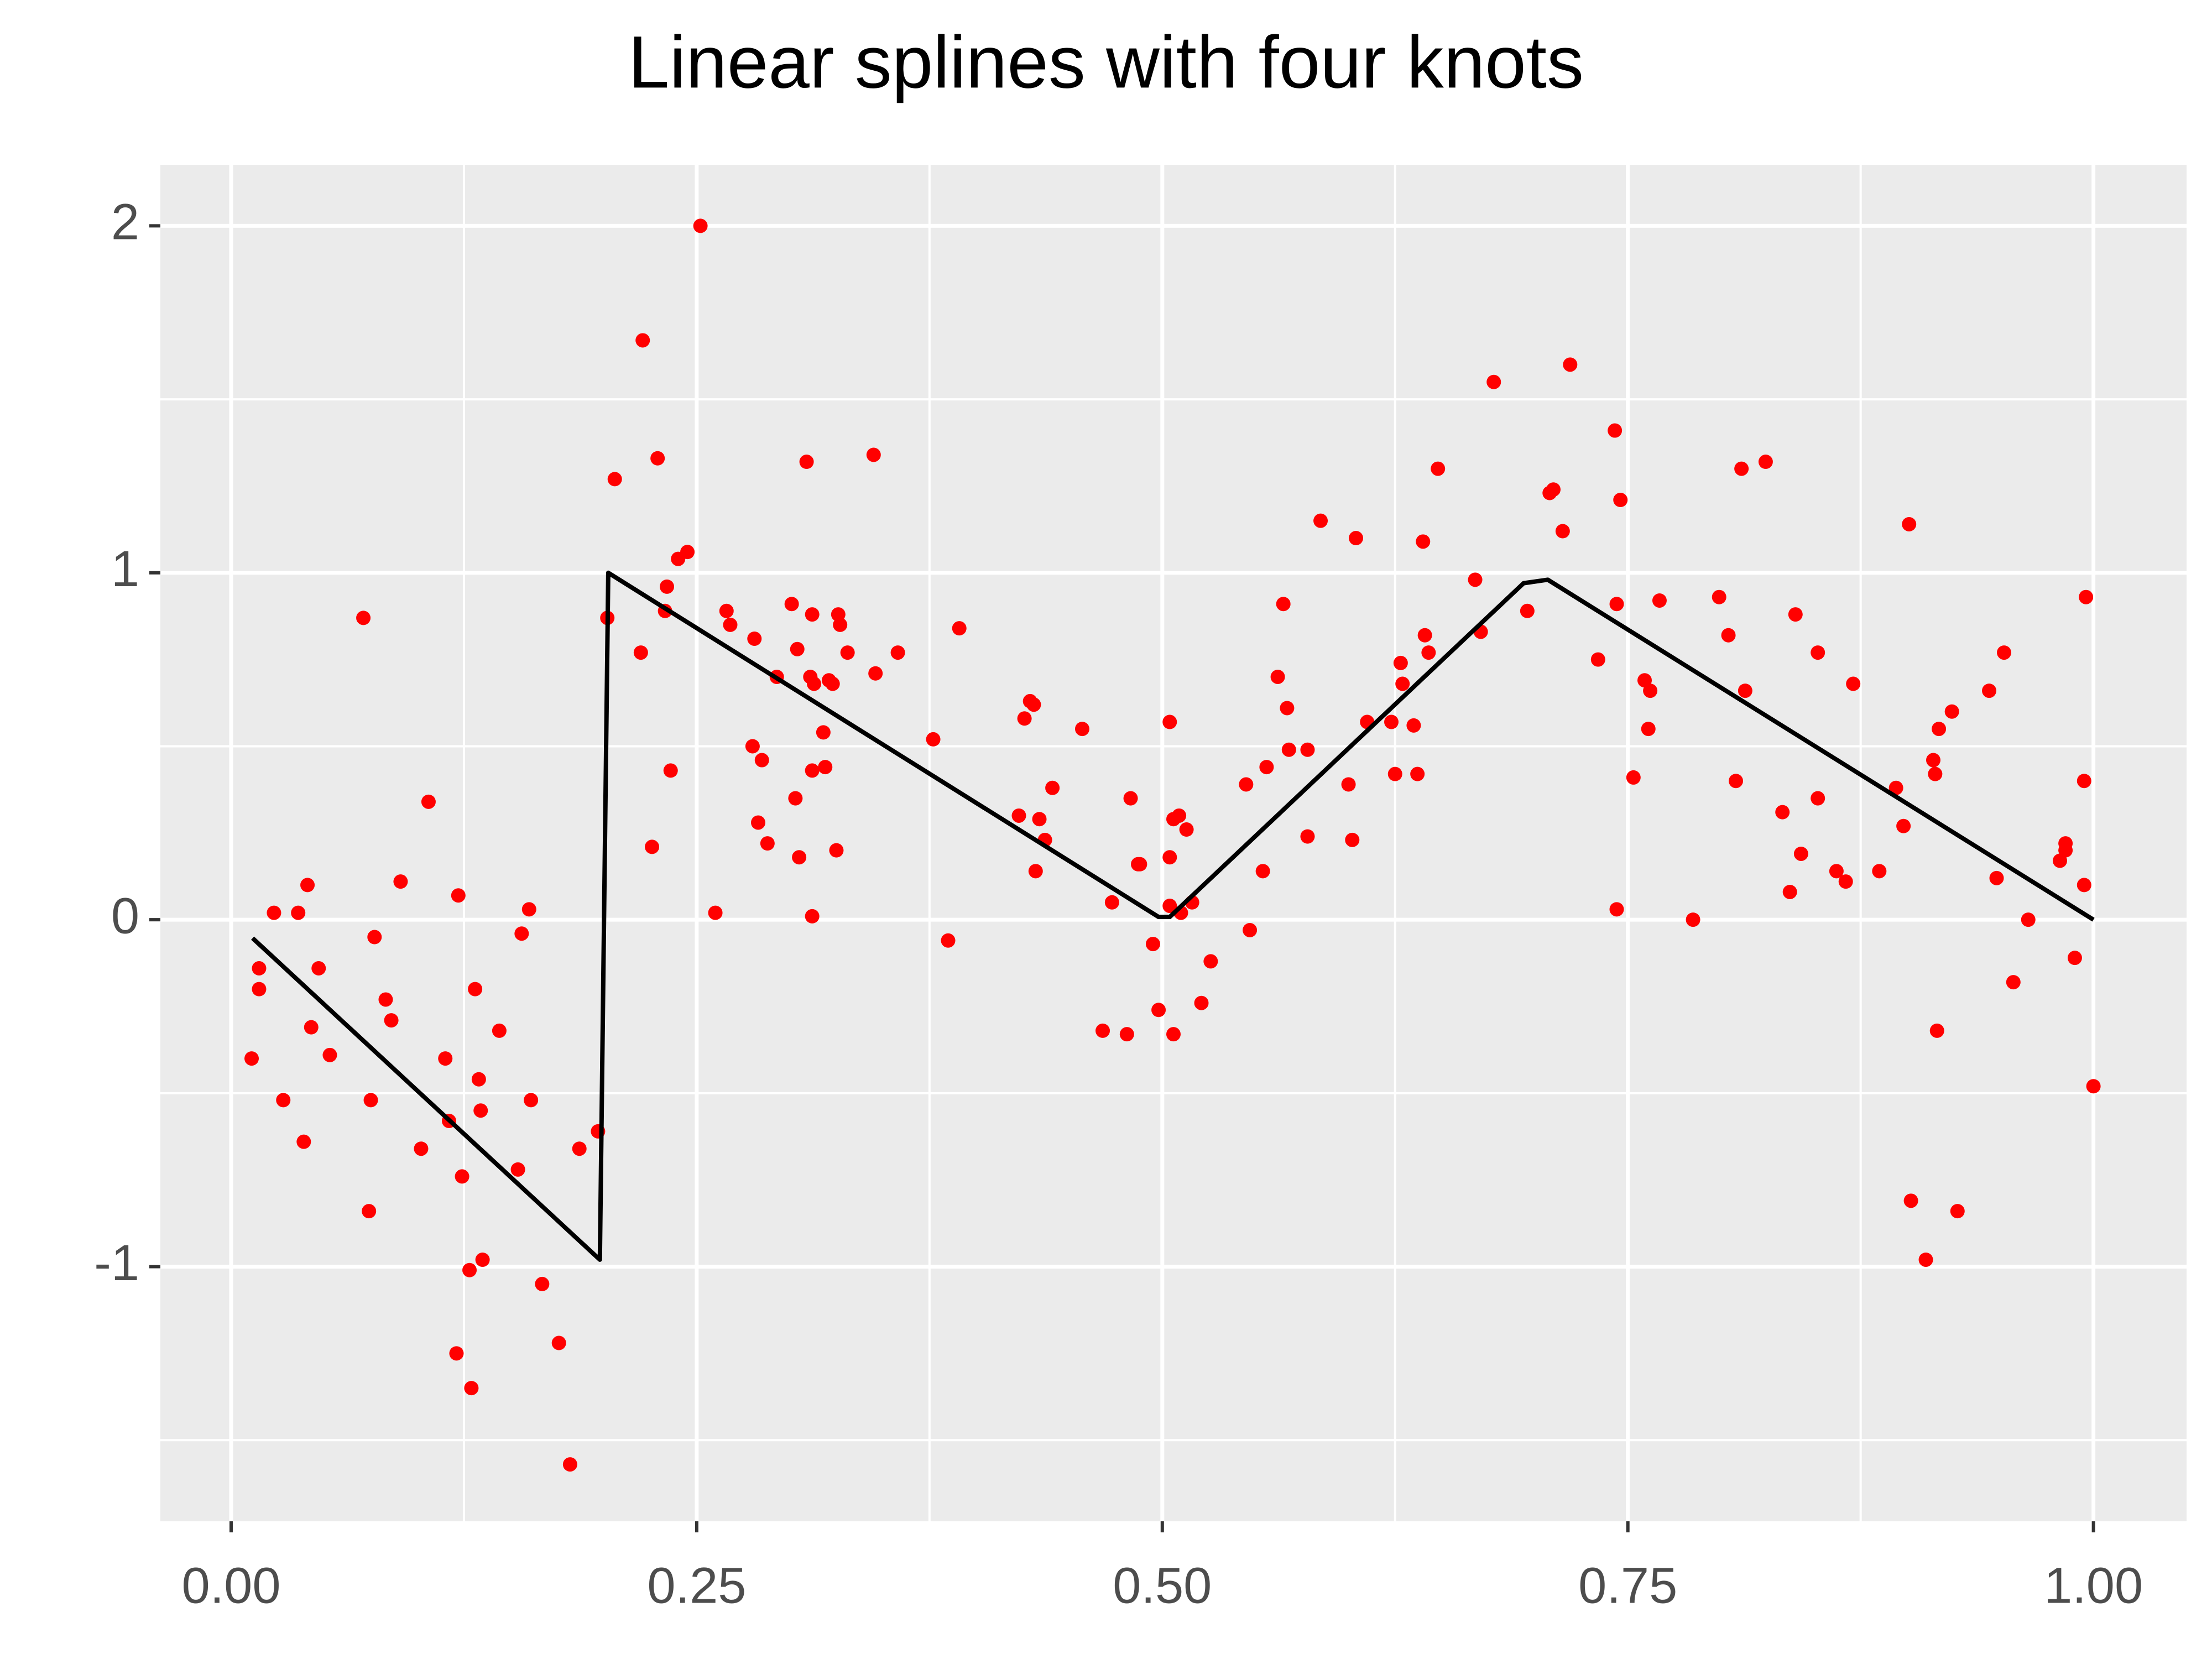 This screenshot has width=2212, height=1659. What do you see at coordinates (697, 1586) in the screenshot?
I see `x-tick-label: 0.25` at bounding box center [697, 1586].